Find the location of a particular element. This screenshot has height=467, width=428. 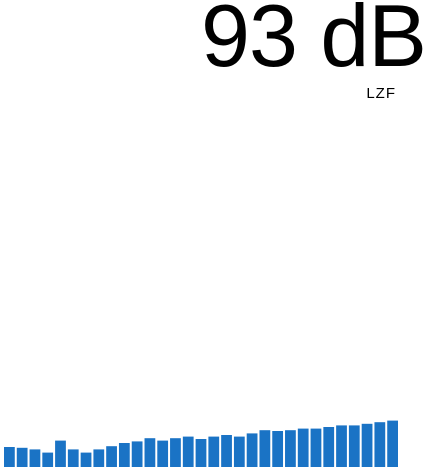

spectrum-svg is located at coordinates (201, 443).